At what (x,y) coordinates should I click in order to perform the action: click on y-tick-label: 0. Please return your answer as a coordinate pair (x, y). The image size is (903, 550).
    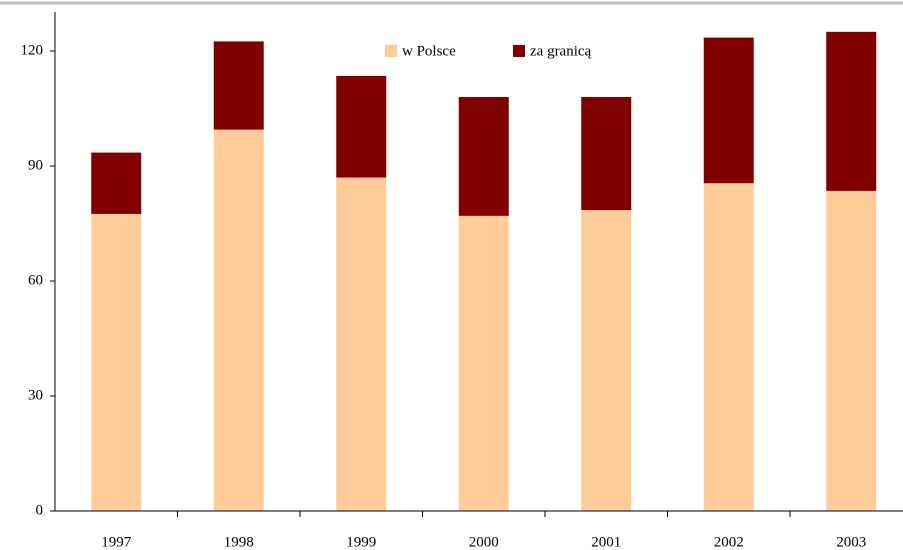
    Looking at the image, I should click on (40, 510).